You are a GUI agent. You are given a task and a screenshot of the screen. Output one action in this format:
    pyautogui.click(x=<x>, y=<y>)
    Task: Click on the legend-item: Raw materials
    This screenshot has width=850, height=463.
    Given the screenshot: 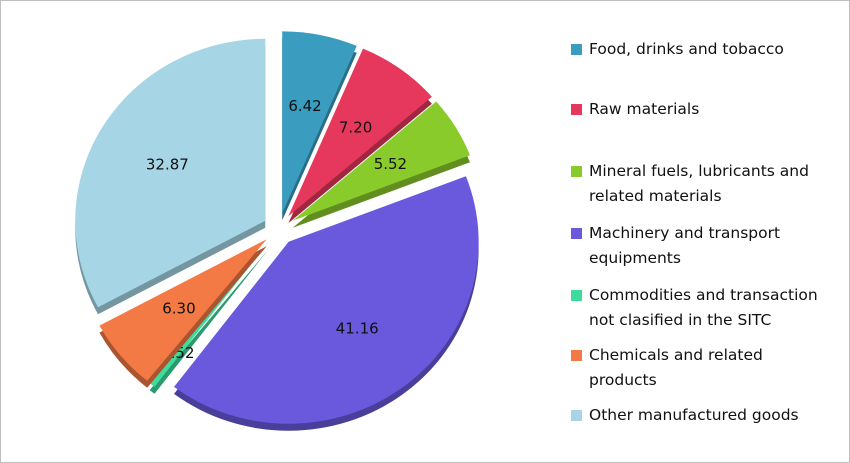 What is the action you would take?
    pyautogui.click(x=696, y=109)
    